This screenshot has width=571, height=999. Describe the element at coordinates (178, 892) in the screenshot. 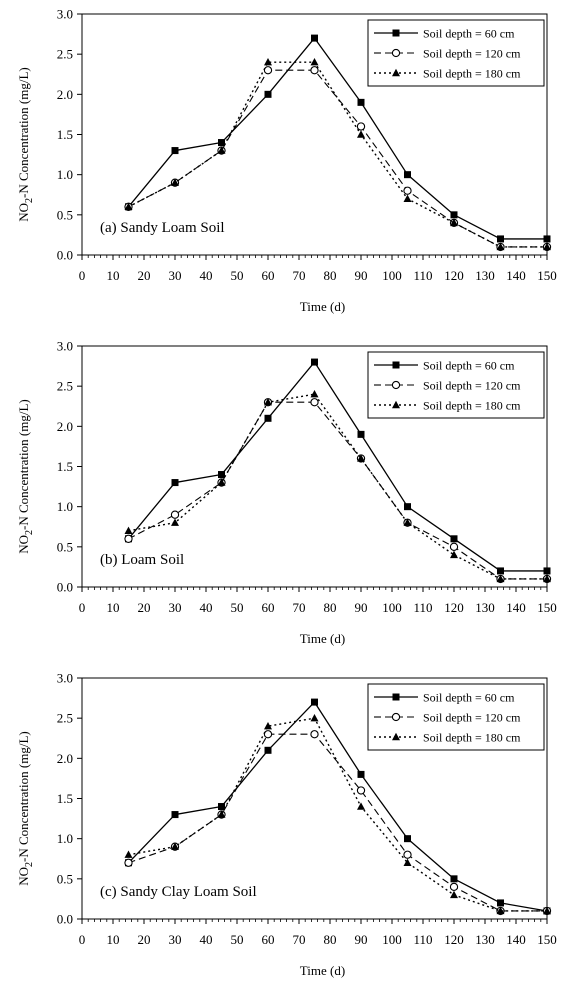

I see `panel-annotation: (c) Sandy Clay Loam Soil` at that location.